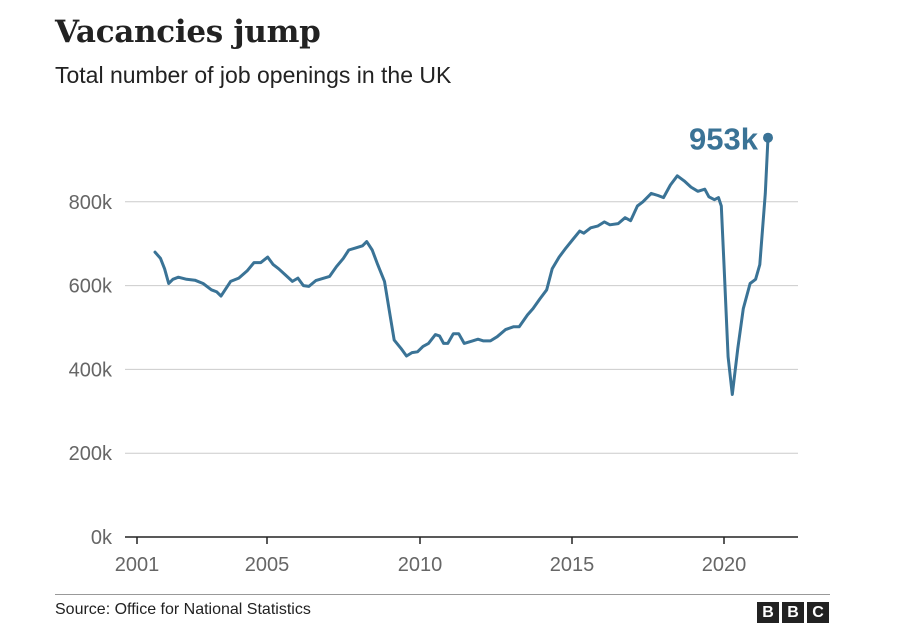  What do you see at coordinates (442, 594) in the screenshot?
I see `footer-divider` at bounding box center [442, 594].